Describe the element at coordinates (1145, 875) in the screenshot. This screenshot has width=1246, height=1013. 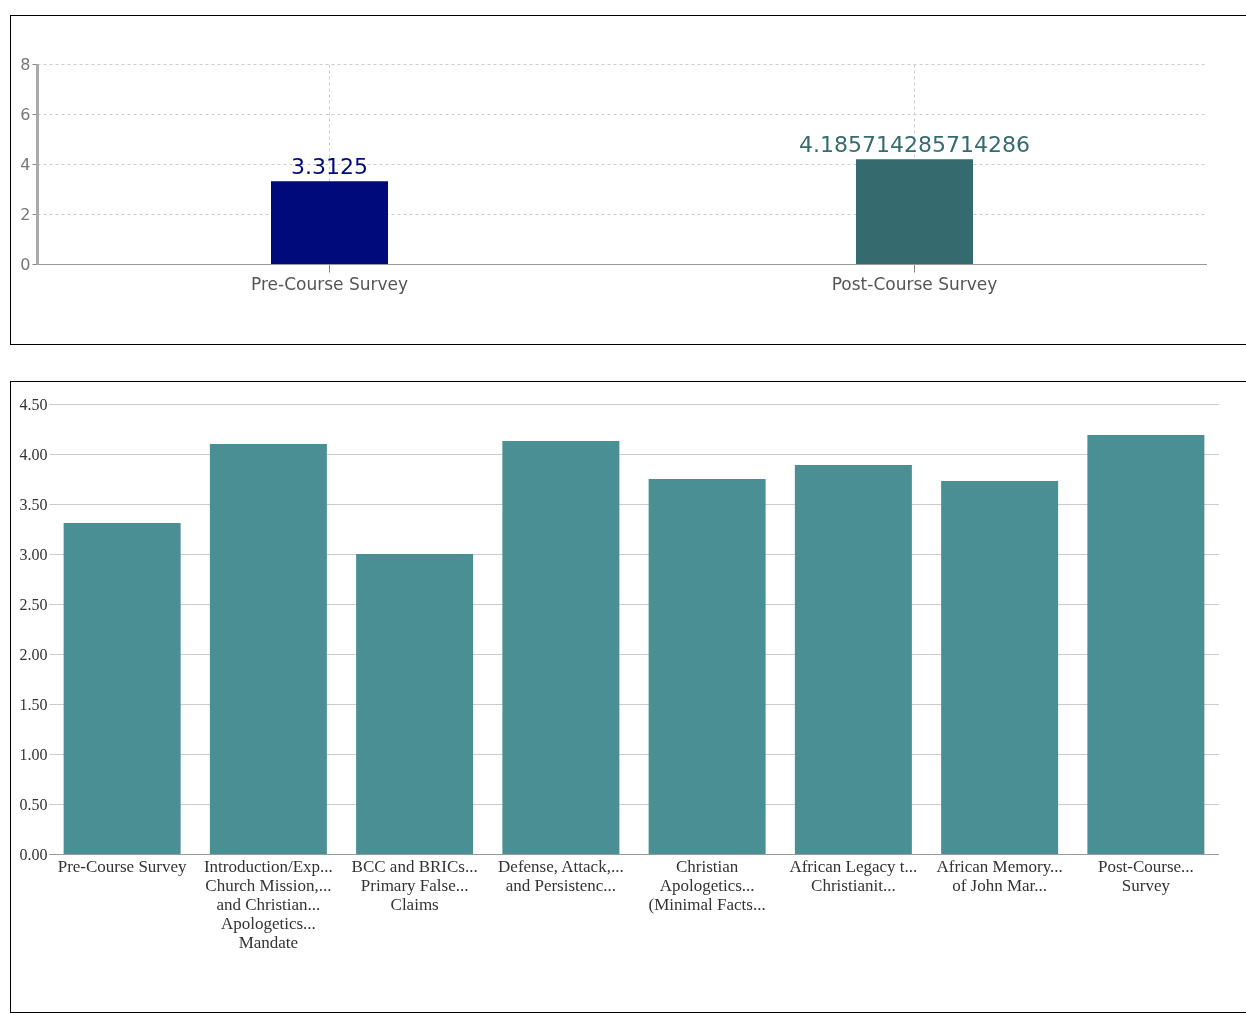
I see `x-tick-label: Post-Course... Survey` at that location.